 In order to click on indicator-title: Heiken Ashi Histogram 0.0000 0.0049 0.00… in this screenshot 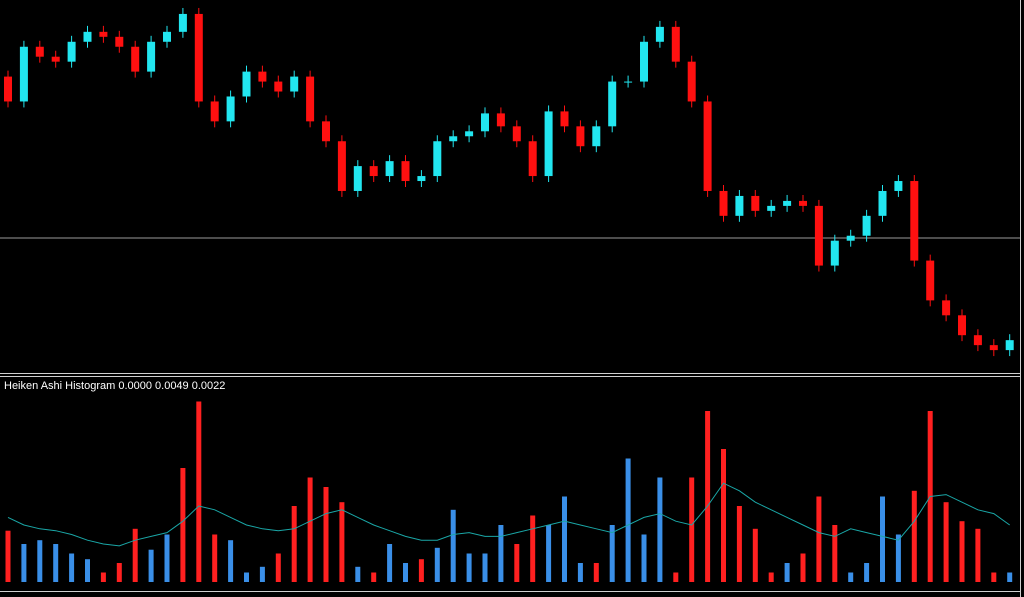, I will do `click(114, 386)`.